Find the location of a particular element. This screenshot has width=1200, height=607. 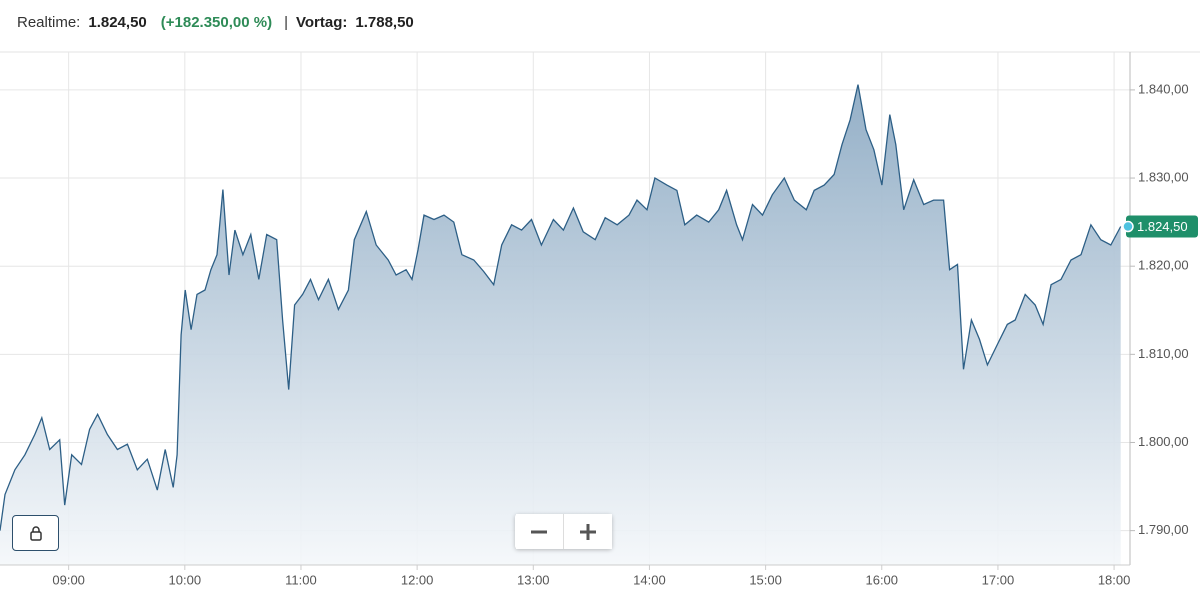

x-tick-label: 11:00 is located at coordinates (301, 579).